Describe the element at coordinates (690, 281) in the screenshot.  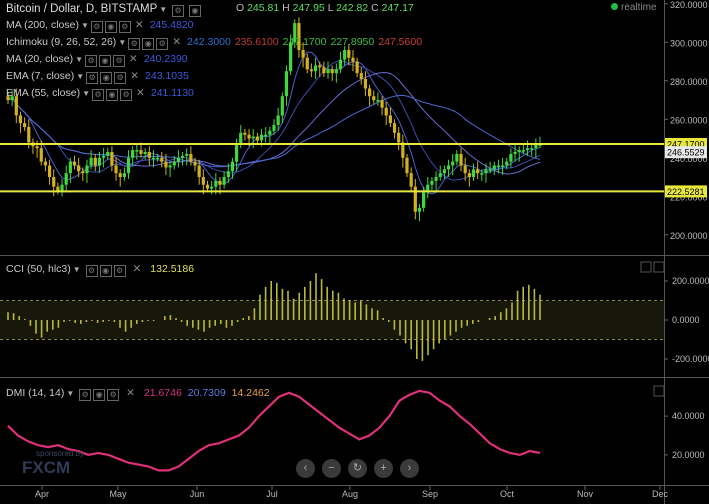
I see `cci-tick-label: 200.0000` at that location.